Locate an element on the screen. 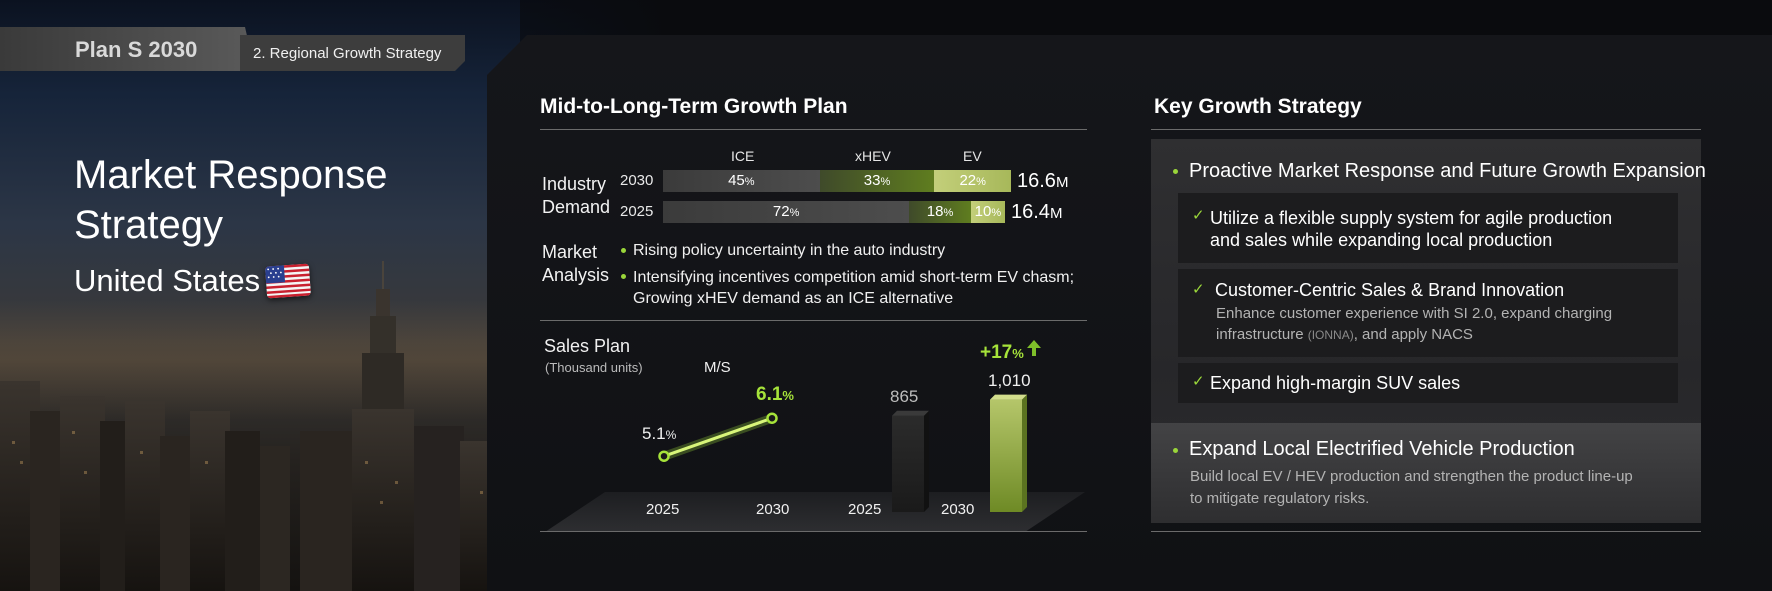 The height and width of the screenshot is (591, 1772). bar-segment-ev: 10% is located at coordinates (987, 212).